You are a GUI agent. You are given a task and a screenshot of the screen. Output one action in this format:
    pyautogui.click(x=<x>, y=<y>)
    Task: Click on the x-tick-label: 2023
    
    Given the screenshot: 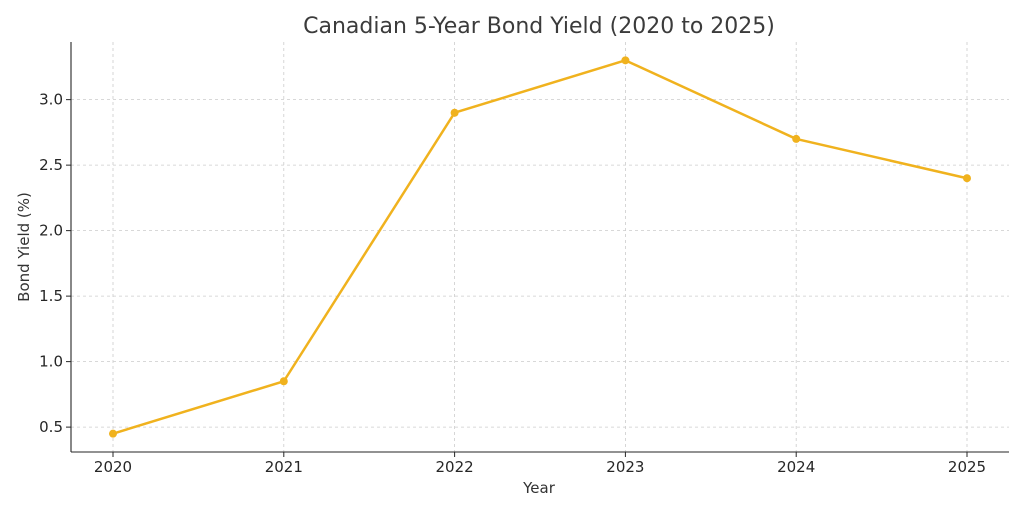 What is the action you would take?
    pyautogui.click(x=625, y=467)
    